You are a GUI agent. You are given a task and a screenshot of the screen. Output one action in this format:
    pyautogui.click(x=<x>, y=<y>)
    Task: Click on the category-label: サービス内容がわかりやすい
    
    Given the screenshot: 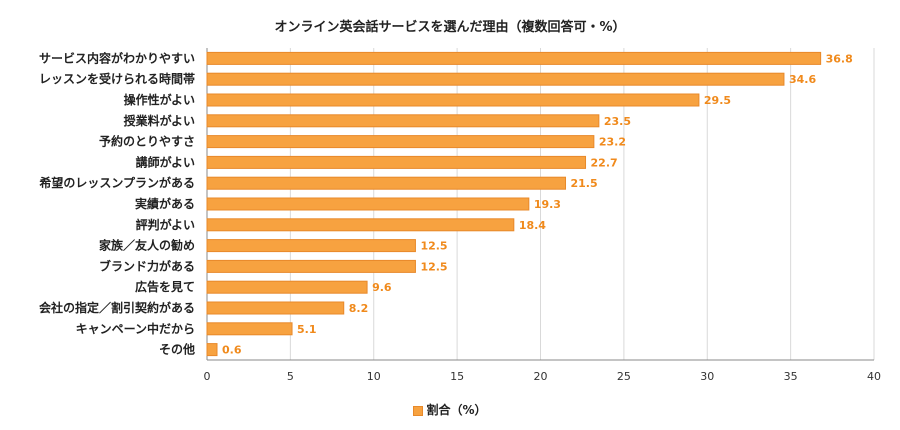 What is the action you would take?
    pyautogui.click(x=117, y=57)
    